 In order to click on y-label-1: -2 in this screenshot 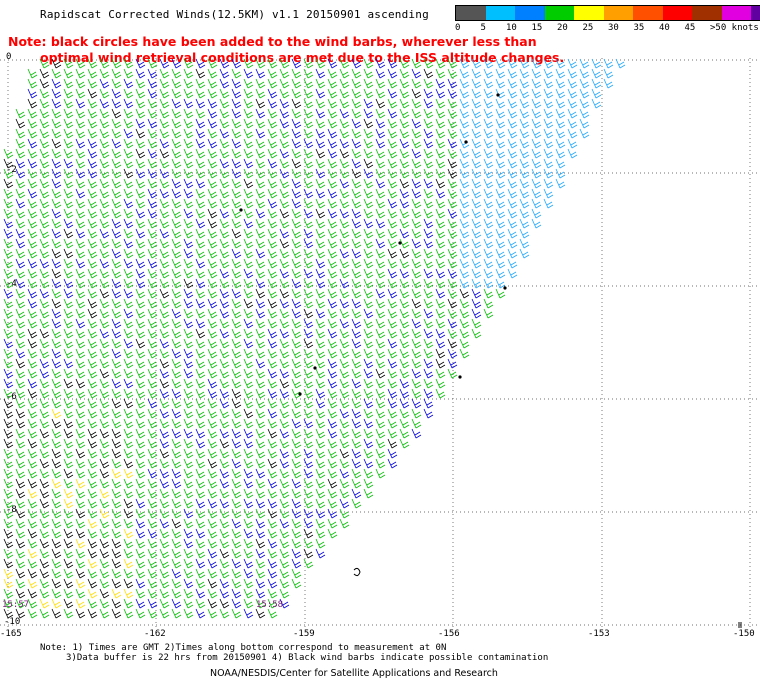, I will do `click(11, 170)`.